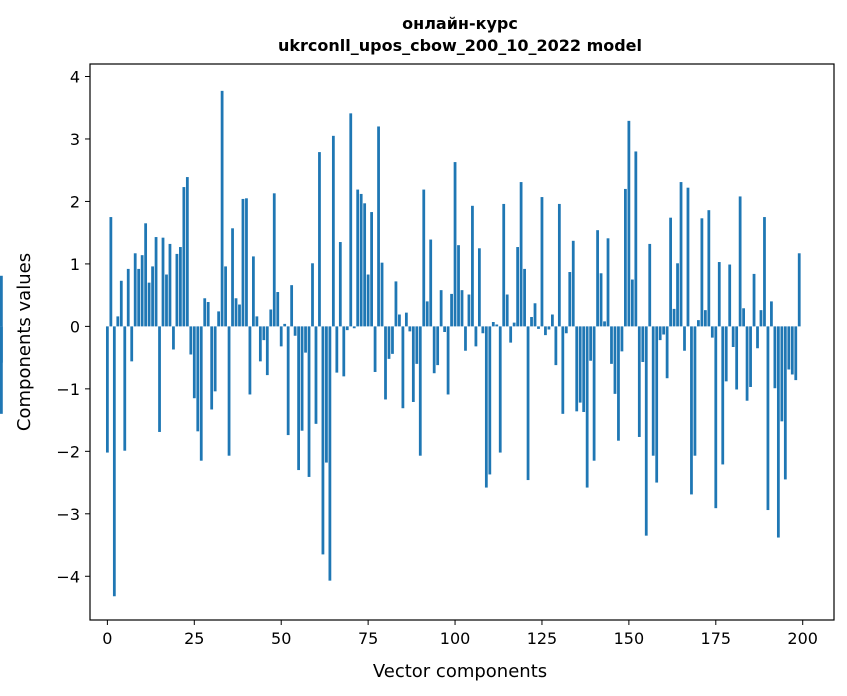 The width and height of the screenshot is (847, 696). I want to click on x-tick-label: 50, so click(281, 638).